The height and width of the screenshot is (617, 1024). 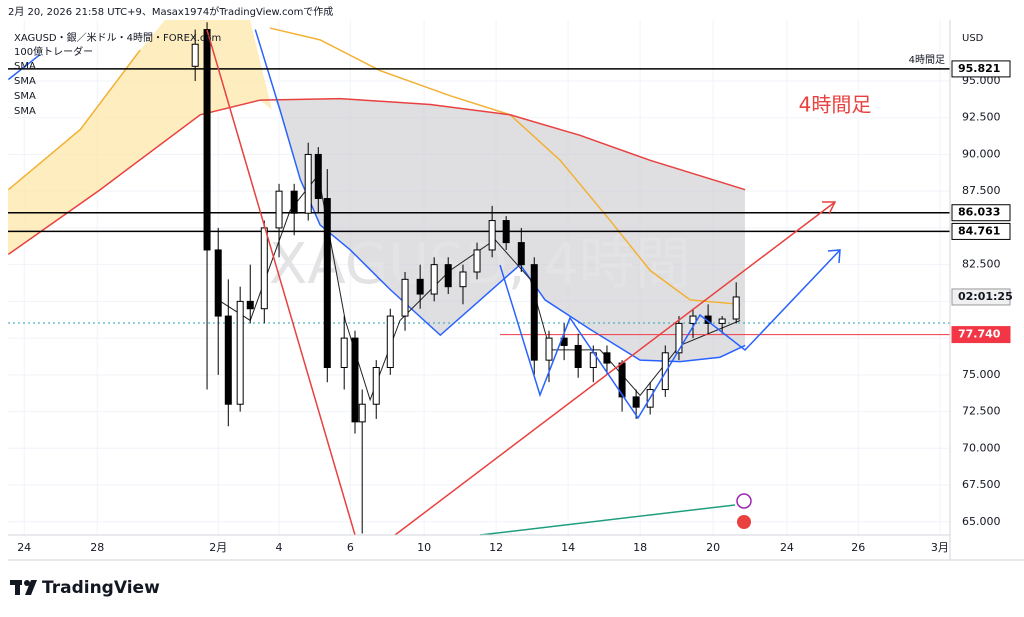 I want to click on chart-subtitle: 100億トレーダー, so click(x=53, y=51).